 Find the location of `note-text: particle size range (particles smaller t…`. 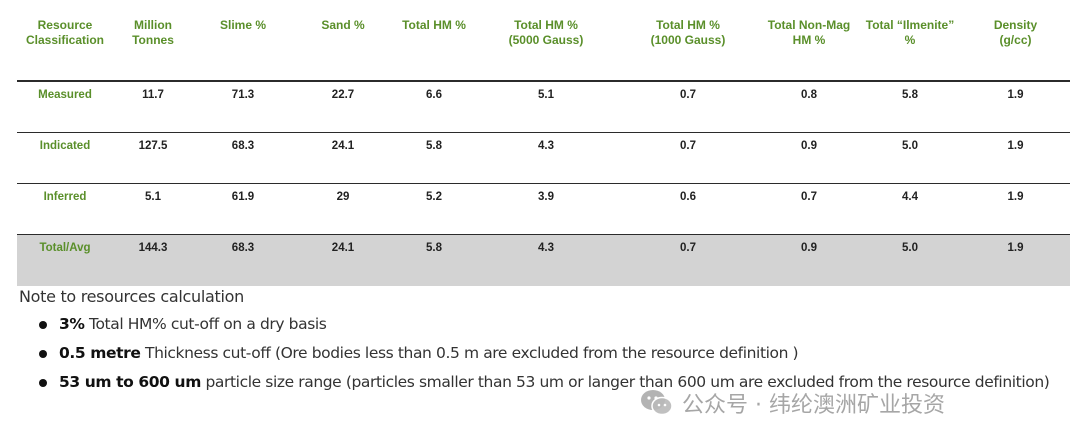

note-text: particle size range (particles smaller t… is located at coordinates (625, 382).